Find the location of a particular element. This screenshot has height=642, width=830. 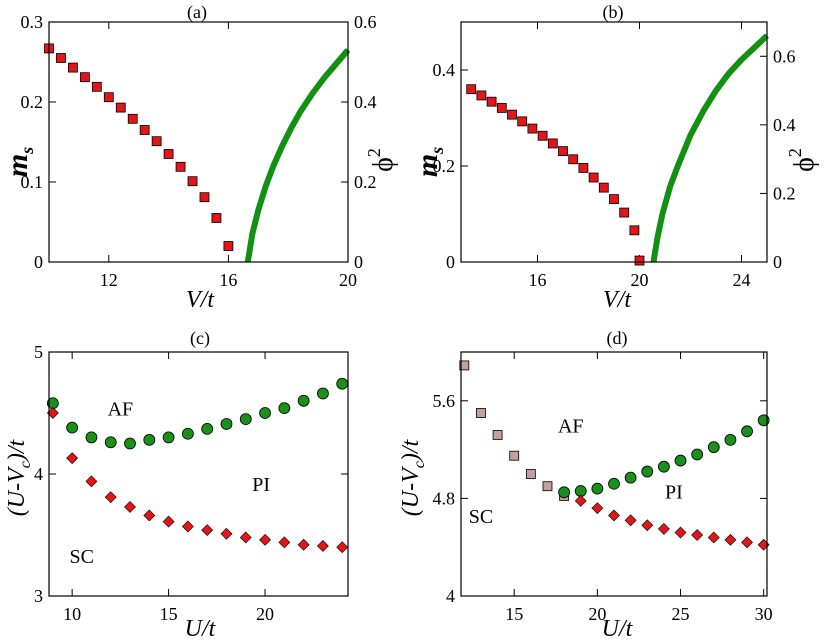

panel-b-ylabel: ms is located at coordinates (429, 162).